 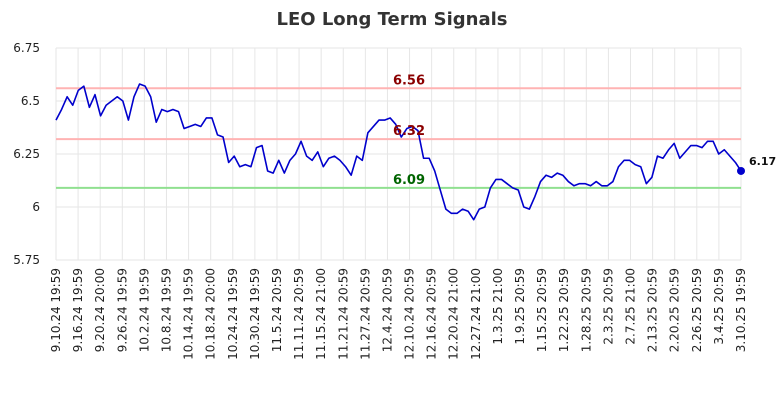 What do you see at coordinates (26, 260) in the screenshot?
I see `y-tick-label: 5.75` at bounding box center [26, 260].